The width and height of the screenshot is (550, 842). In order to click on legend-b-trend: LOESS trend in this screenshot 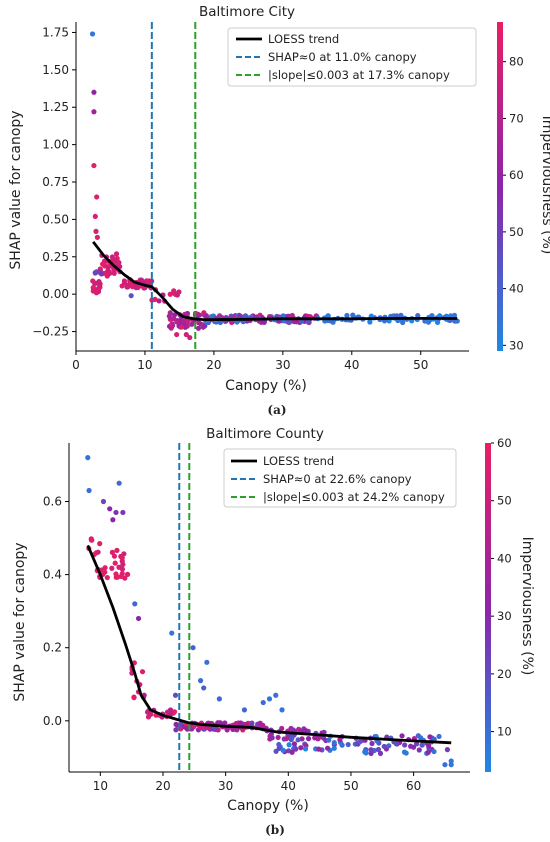, I will do `click(298, 461)`.